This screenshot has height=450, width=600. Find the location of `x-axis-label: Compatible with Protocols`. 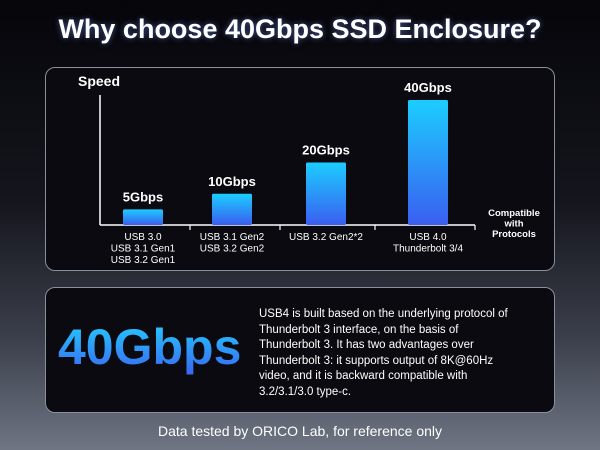

x-axis-label: Compatible with Protocols is located at coordinates (514, 224).